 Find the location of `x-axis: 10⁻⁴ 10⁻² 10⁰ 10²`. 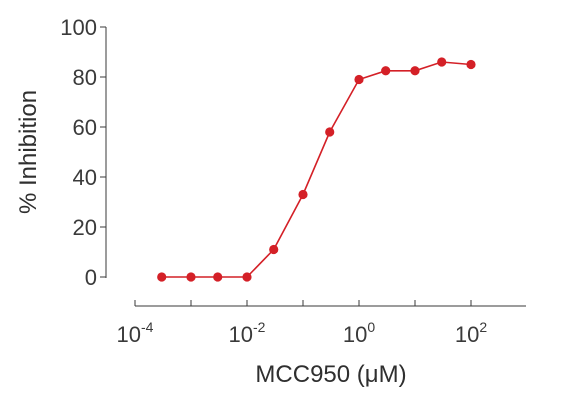

x-axis: 10⁻⁴ 10⁻² 10⁰ 10² is located at coordinates (321, 323).